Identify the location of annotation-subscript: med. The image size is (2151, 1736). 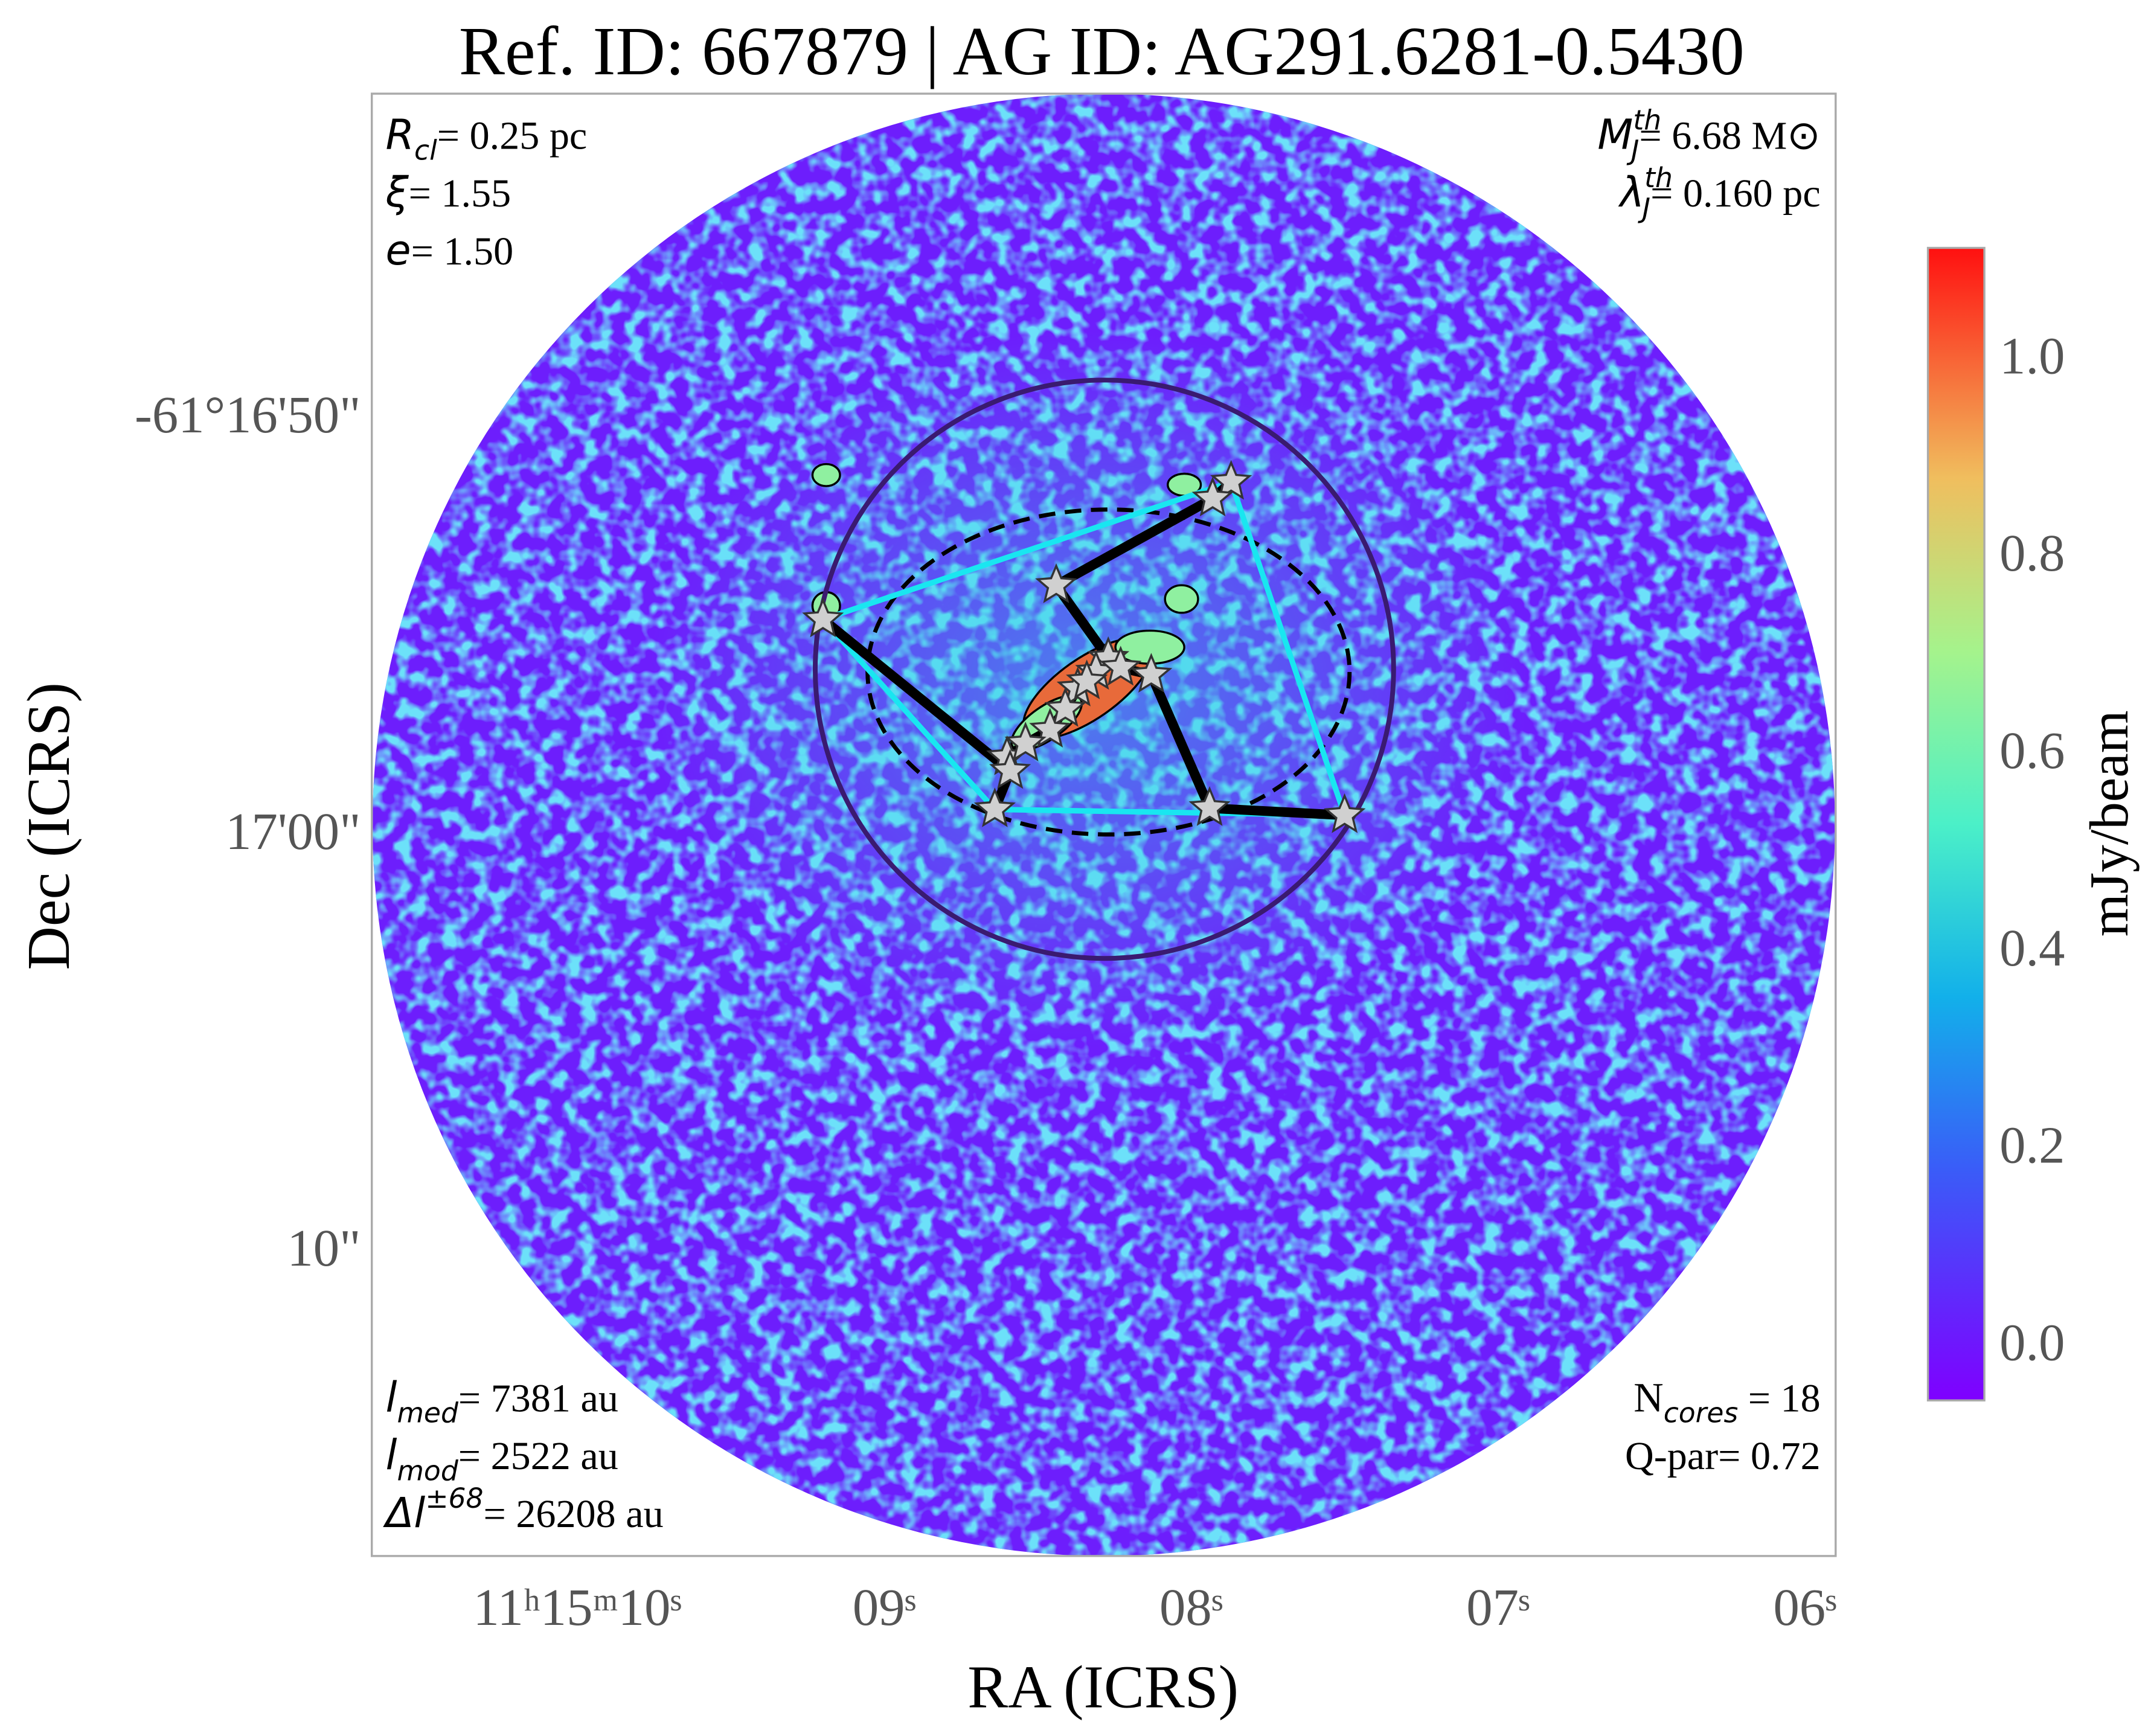
(428, 1413).